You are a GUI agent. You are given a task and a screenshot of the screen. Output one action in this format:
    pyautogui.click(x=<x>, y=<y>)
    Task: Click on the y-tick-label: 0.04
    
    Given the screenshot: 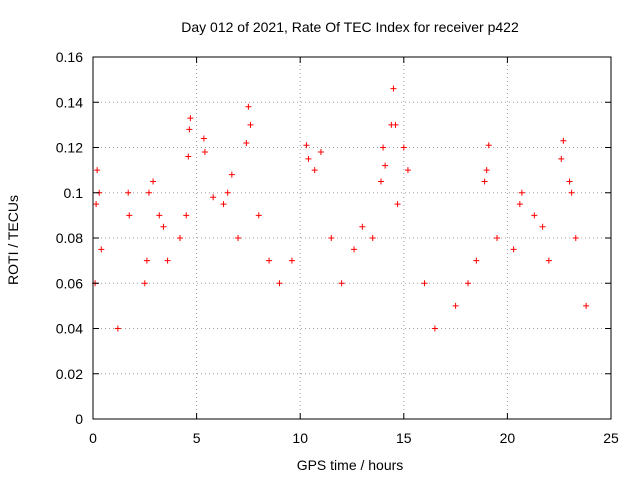 What is the action you would take?
    pyautogui.click(x=69, y=329)
    